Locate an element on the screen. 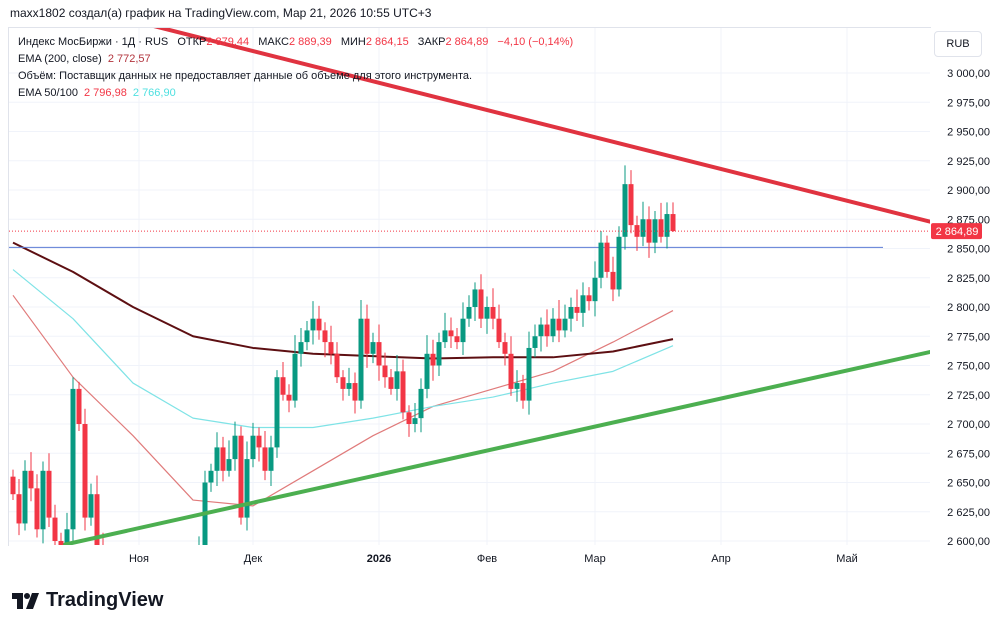  ema200-label: EMA (200, close) is located at coordinates (60, 59).